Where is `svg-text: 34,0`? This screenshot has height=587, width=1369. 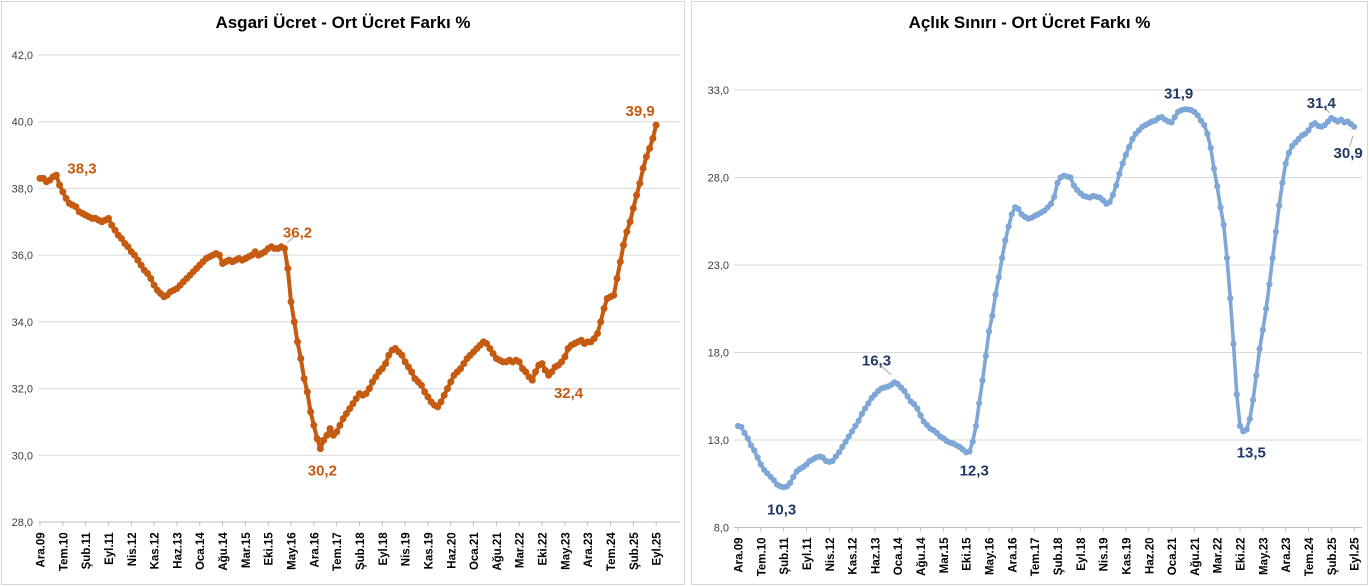 svg-text: 34,0 is located at coordinates (22, 323).